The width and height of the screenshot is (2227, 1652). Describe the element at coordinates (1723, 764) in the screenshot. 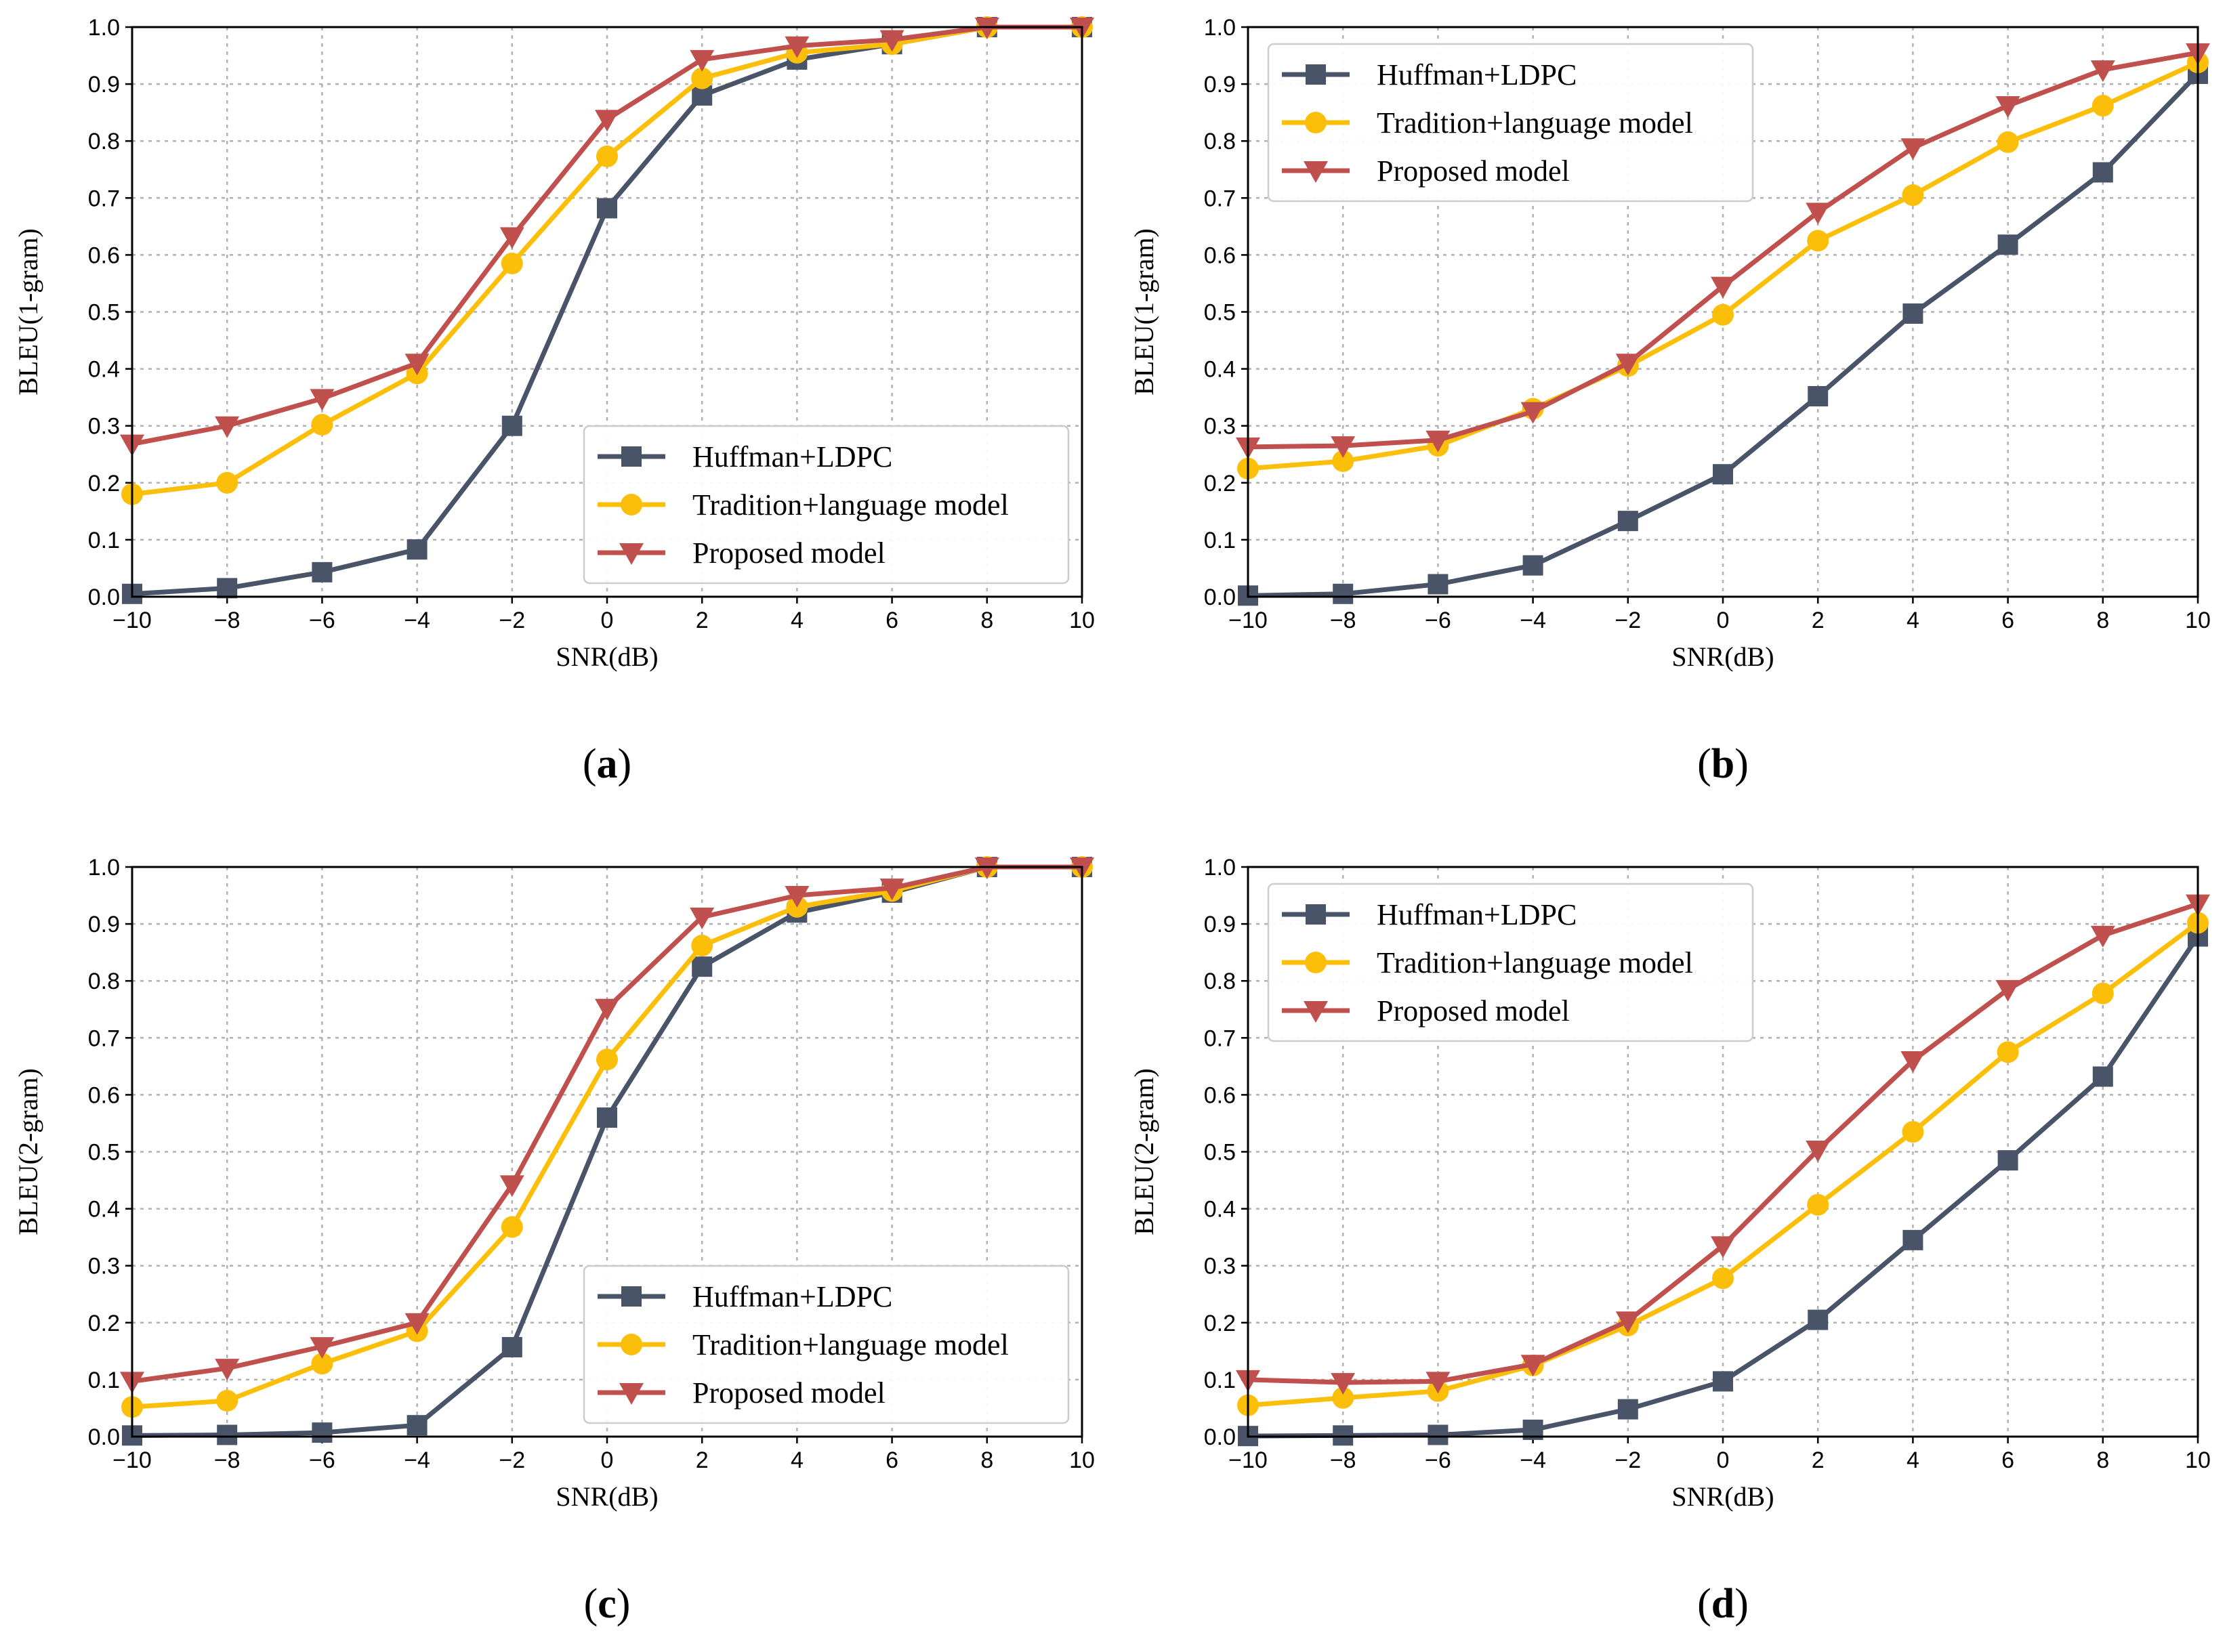

I see `panel-caption: (b)` at that location.